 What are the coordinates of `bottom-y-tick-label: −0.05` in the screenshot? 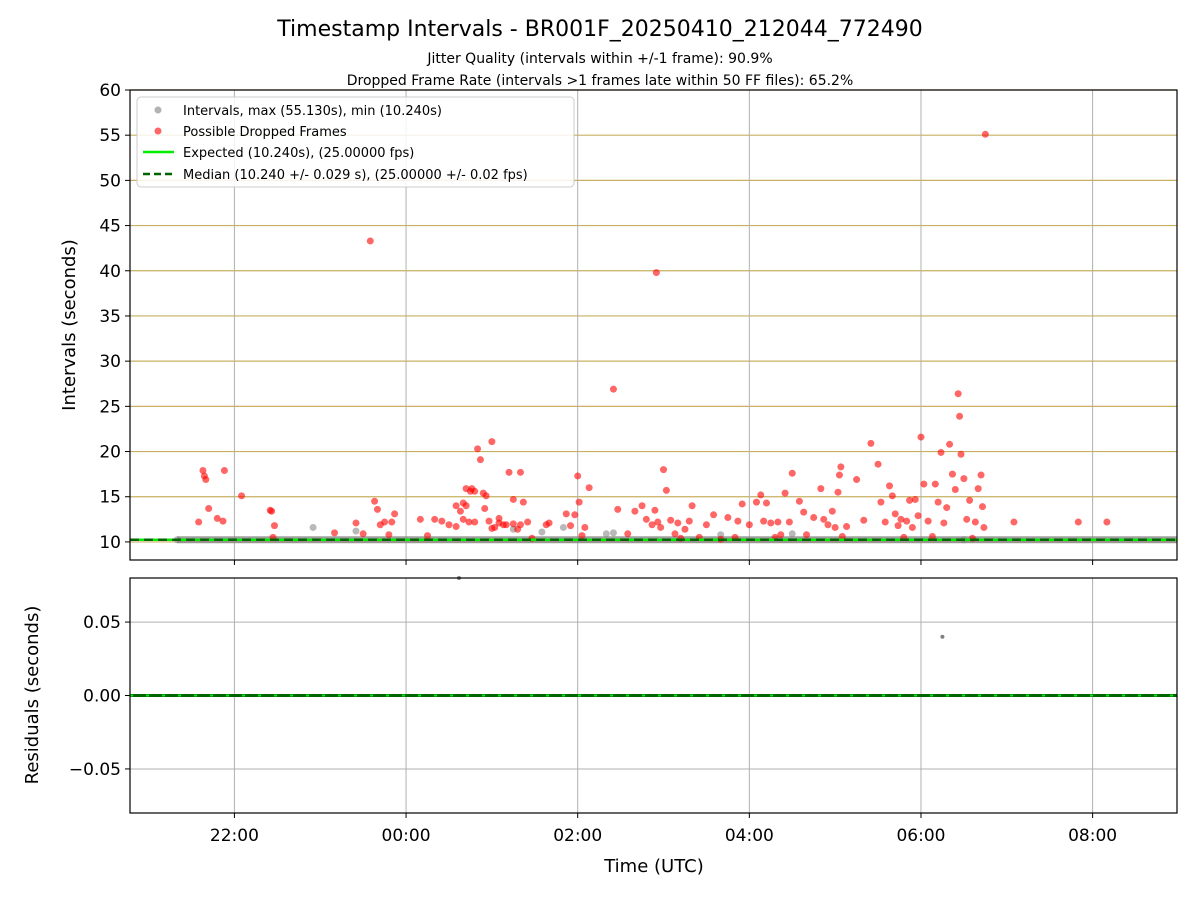 It's located at (95, 770).